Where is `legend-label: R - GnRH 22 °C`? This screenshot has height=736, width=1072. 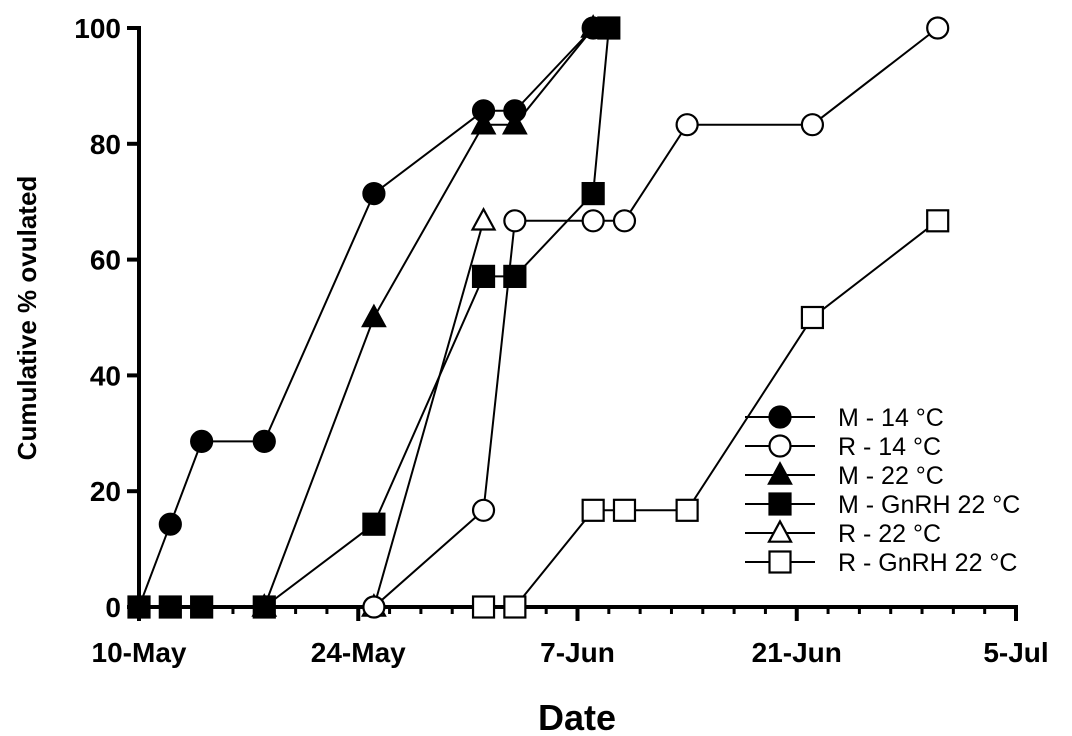
legend-label: R - GnRH 22 °C is located at coordinates (927, 563).